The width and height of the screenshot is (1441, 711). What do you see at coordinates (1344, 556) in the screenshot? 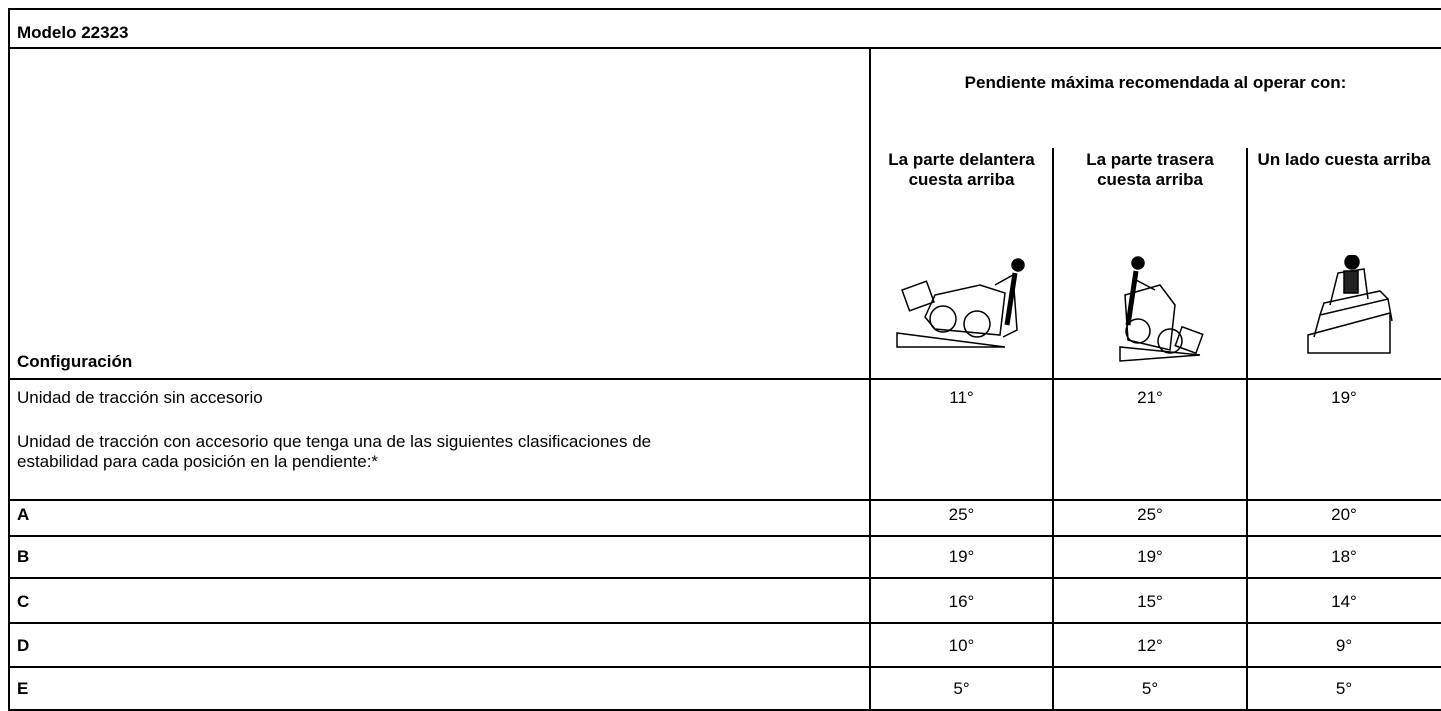
I see `cell-value: 18°` at bounding box center [1344, 556].